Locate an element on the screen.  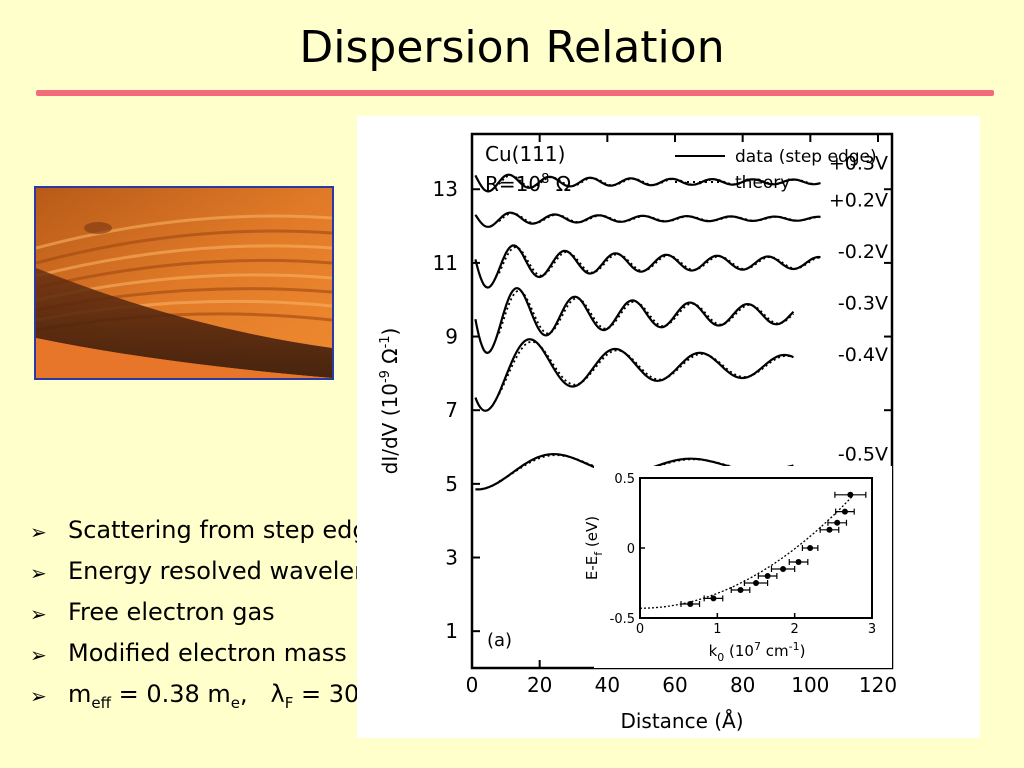
step-edge-stm-image is located at coordinates (184, 283).